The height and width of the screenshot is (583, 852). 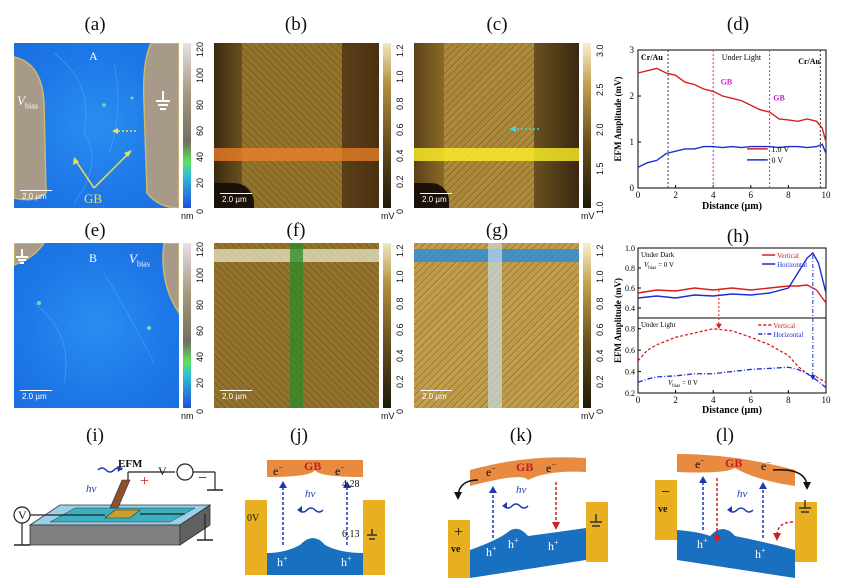 What do you see at coordinates (459, 532) in the screenshot?
I see `plus-label-k: +` at bounding box center [459, 532].